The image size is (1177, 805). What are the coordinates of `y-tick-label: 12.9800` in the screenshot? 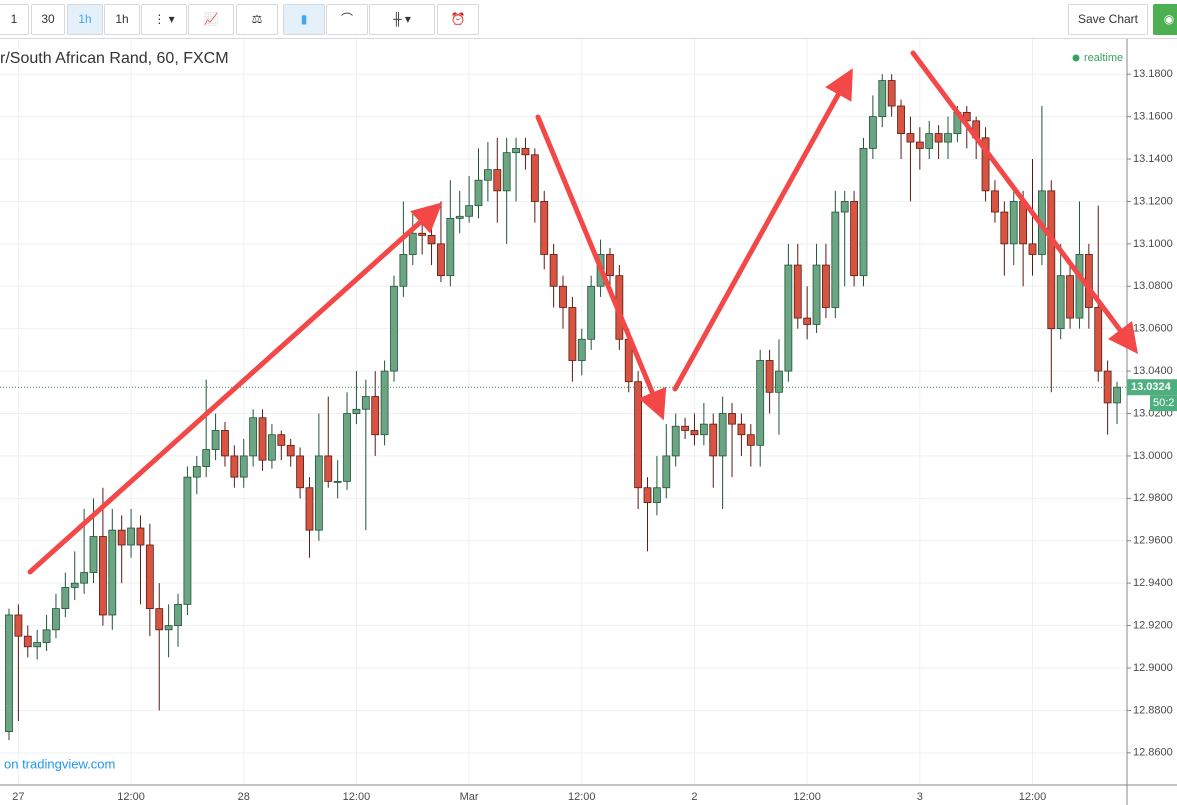 It's located at (1153, 498).